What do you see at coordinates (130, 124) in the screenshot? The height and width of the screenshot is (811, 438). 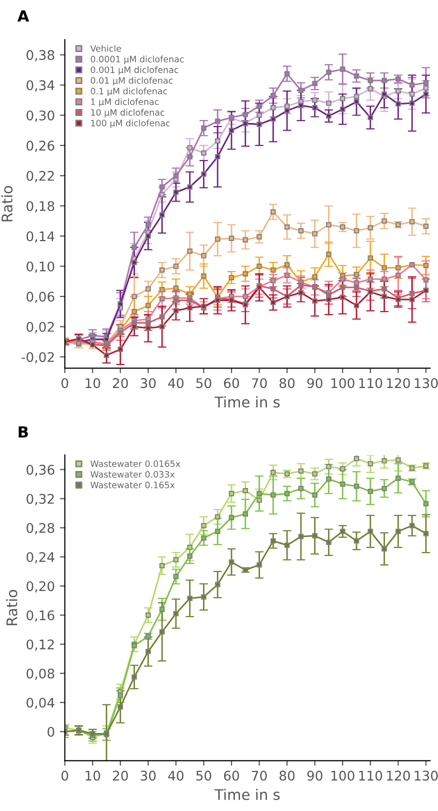 I see `legend-label: 100 µM diclofenac` at bounding box center [130, 124].